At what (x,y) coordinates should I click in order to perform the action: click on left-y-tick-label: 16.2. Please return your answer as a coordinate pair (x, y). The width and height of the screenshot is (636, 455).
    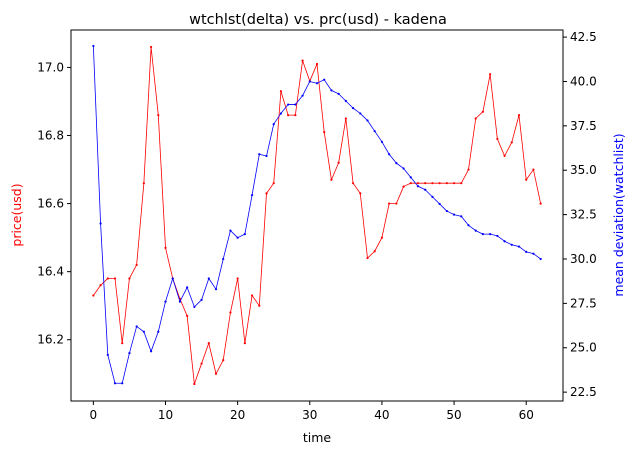
    Looking at the image, I should click on (50, 340).